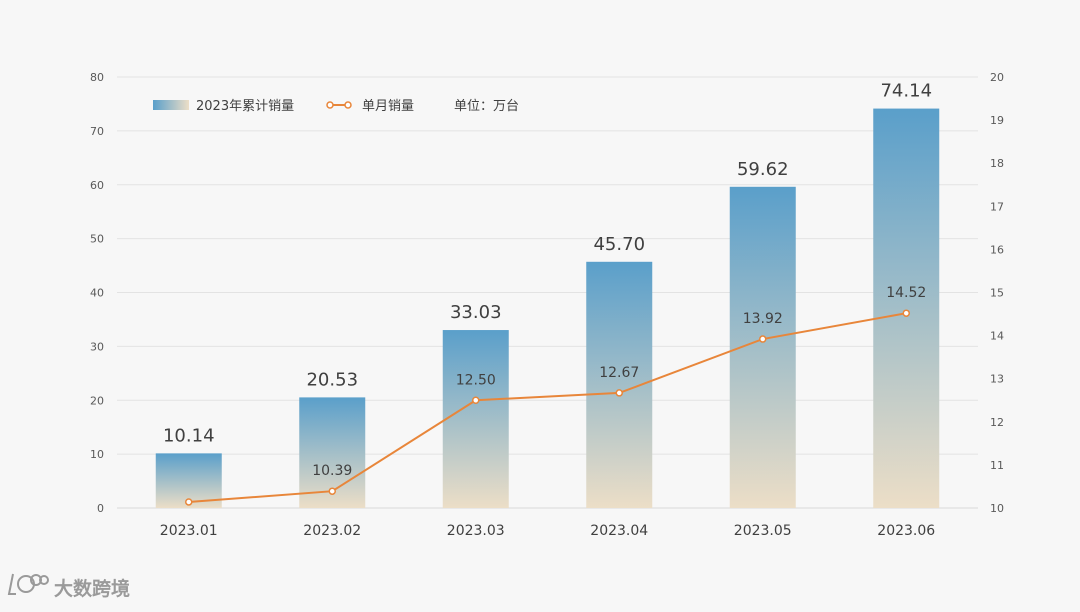 The image size is (1080, 612). What do you see at coordinates (97, 400) in the screenshot?
I see `left-axis-tick-label: 20` at bounding box center [97, 400].